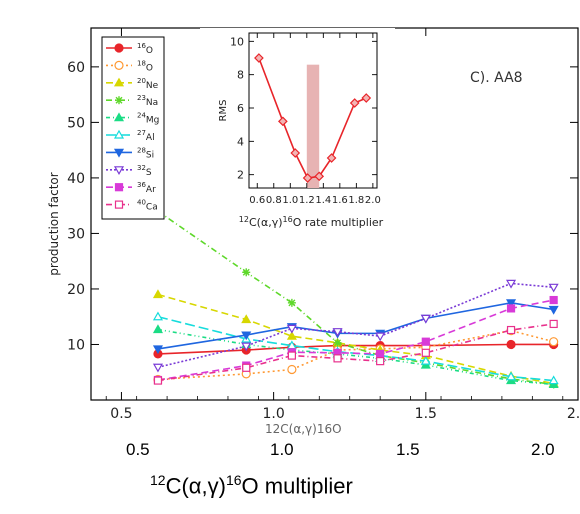 Image resolution: width=580 pixels, height=514 pixels. I want to click on outer-x-axis-label: 12C(α,γ)16O multiplier, so click(251, 485).